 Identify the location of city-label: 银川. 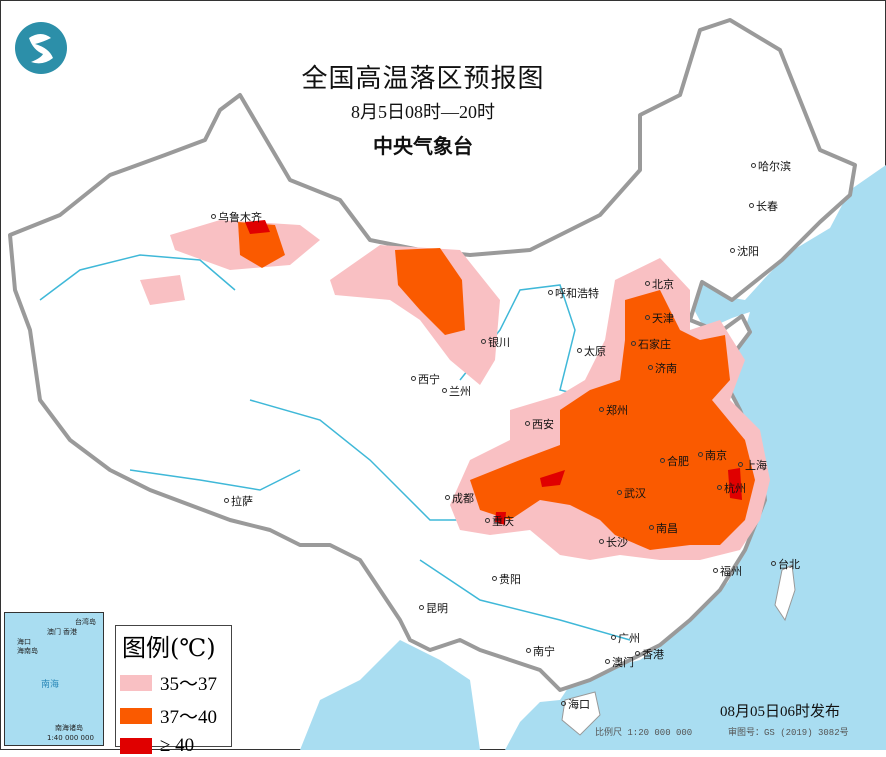
(495, 342).